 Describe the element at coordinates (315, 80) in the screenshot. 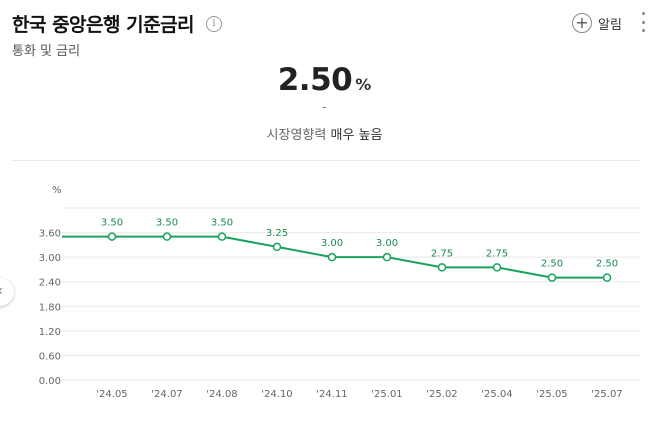

I see `rate-value: 2.50` at that location.